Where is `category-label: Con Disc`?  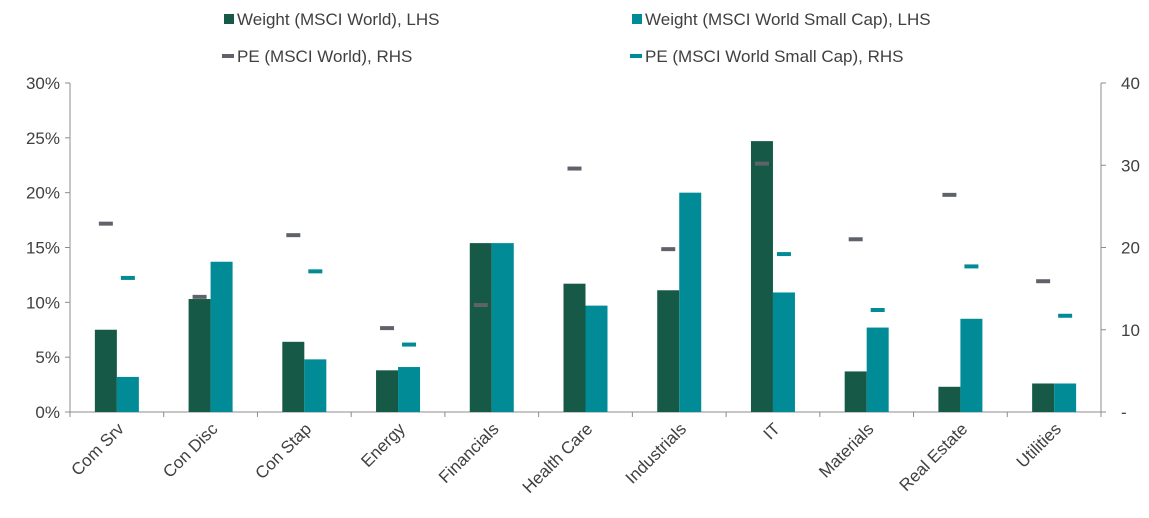
category-label: Con Disc is located at coordinates (190, 450).